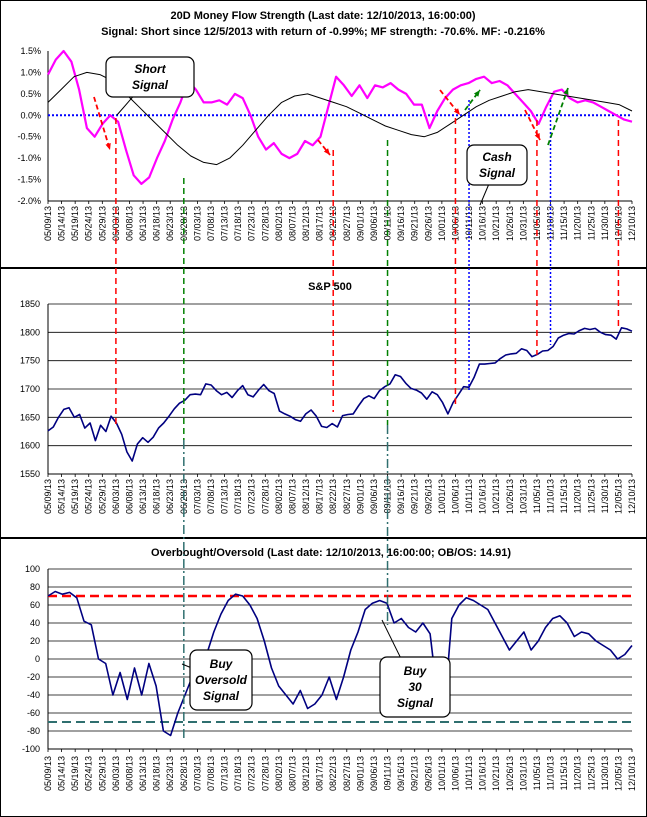  What do you see at coordinates (184, 773) in the screenshot?
I see `x-tick-label: 06/28/13` at bounding box center [184, 773].